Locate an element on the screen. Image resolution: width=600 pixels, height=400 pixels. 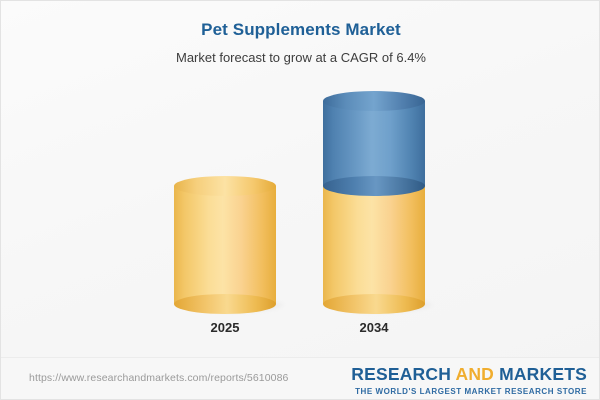
bar-category-label-2034: 2034 is located at coordinates (374, 327).